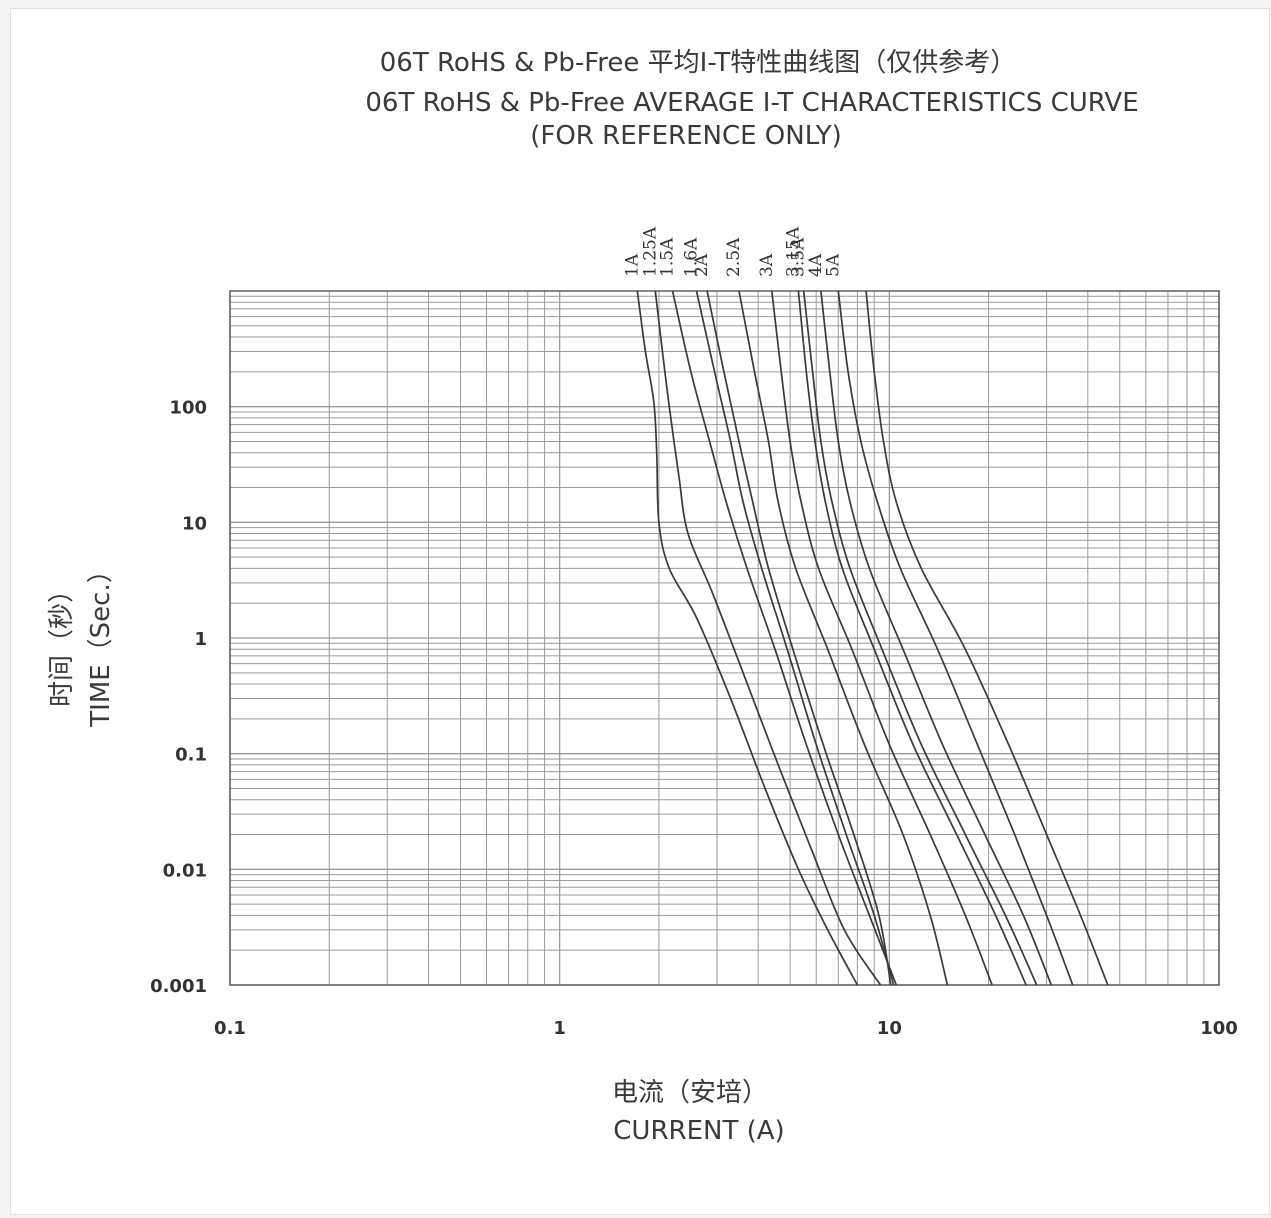 This screenshot has width=1271, height=1218. Describe the element at coordinates (889, 1028) in the screenshot. I see `x-tick-label: 10` at that location.